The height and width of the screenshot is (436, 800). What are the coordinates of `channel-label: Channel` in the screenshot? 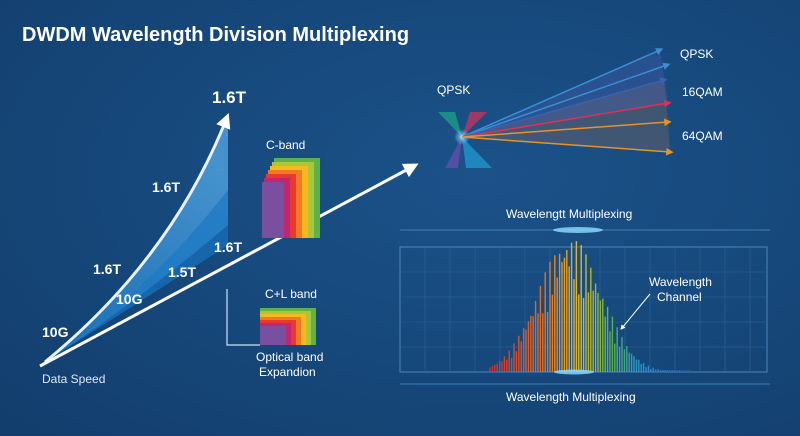 It's located at (679, 297).